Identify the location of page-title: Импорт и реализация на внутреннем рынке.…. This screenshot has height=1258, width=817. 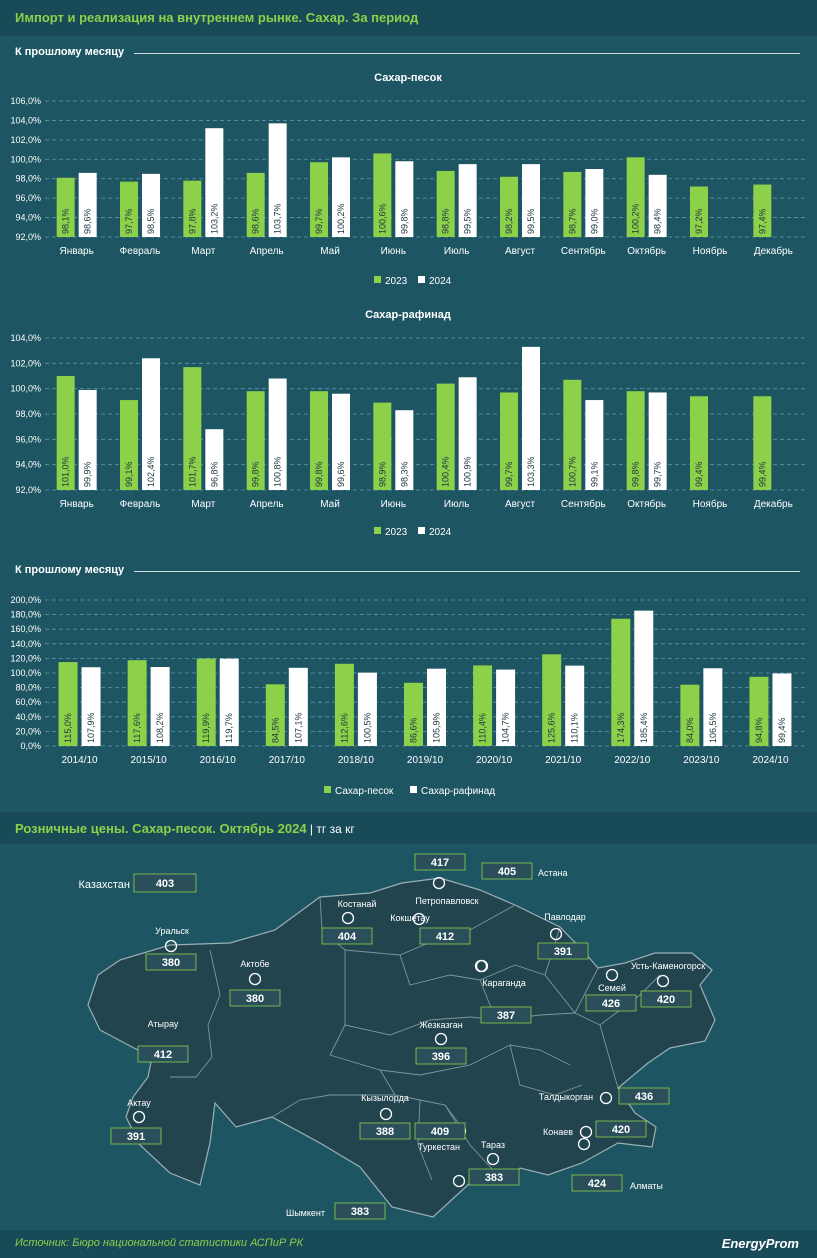
(217, 17).